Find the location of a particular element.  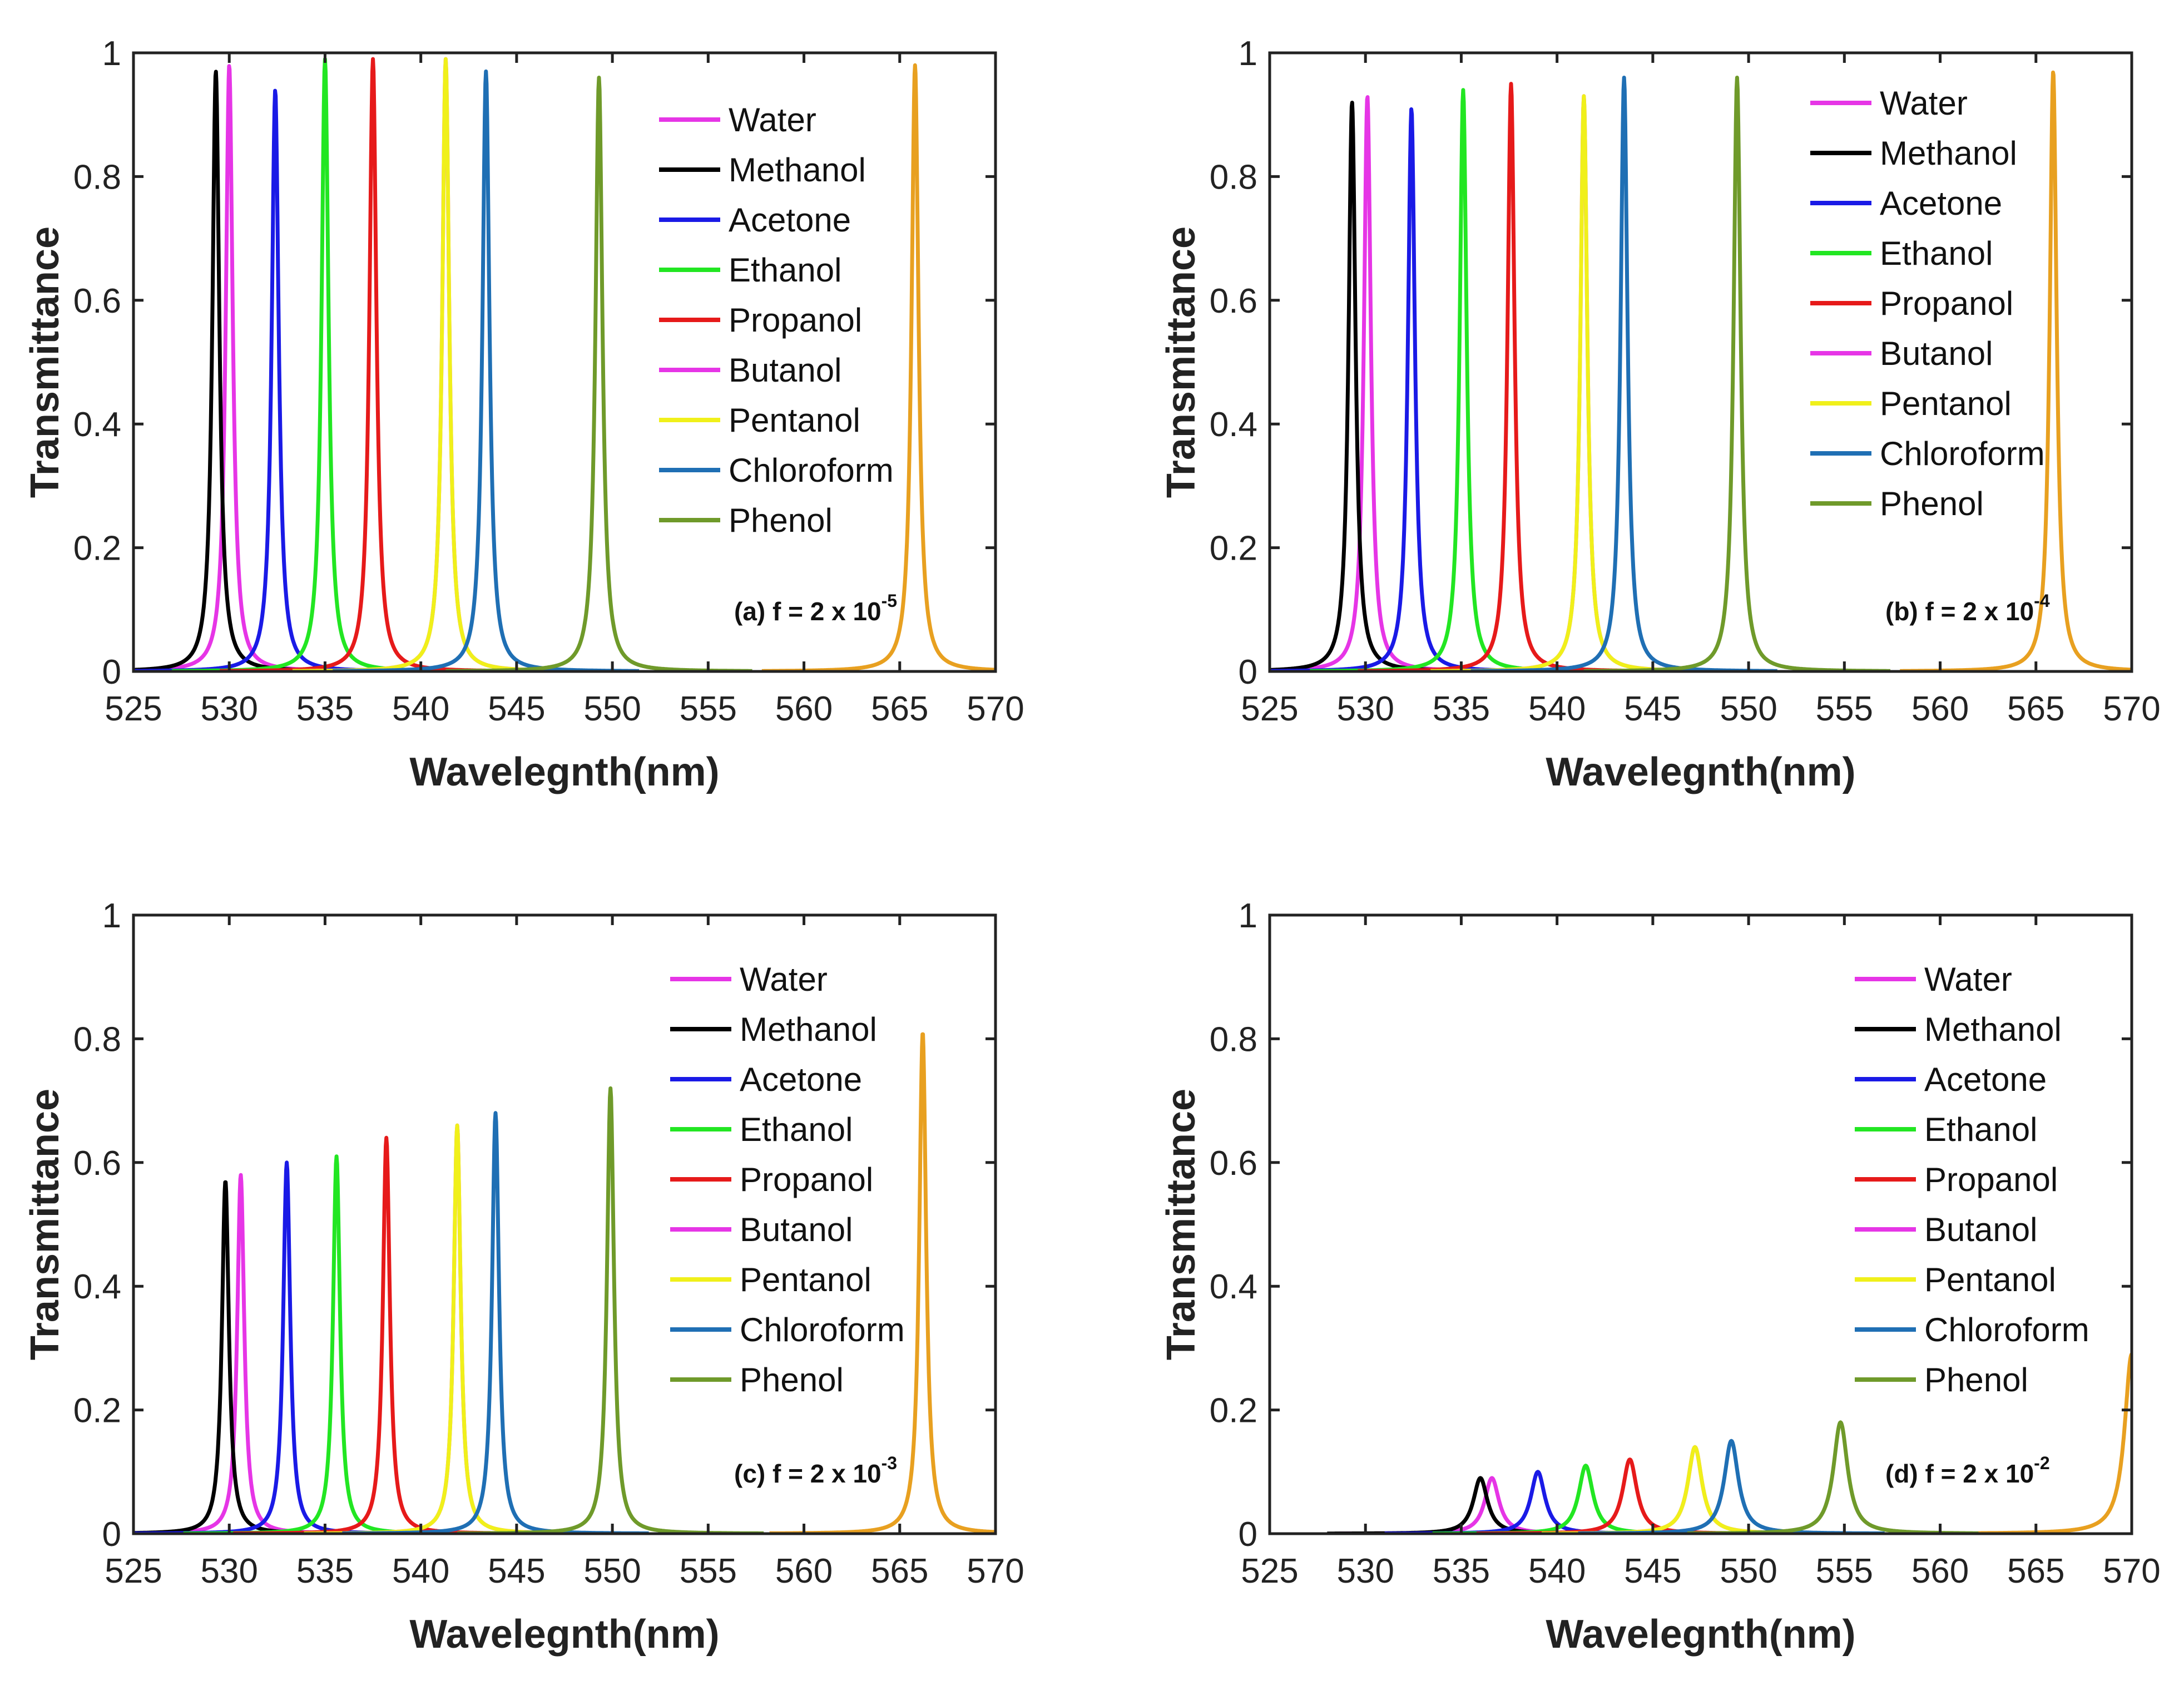

x-tick-label: 535 is located at coordinates (1462, 1571).